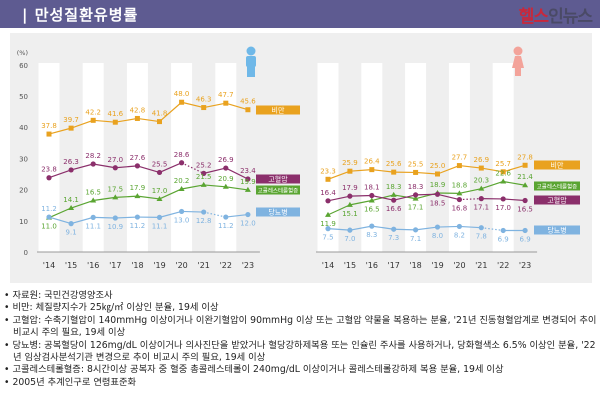 The width and height of the screenshot is (600, 402). Describe the element at coordinates (23, 191) in the screenshot. I see `y-tick-label: 20` at that location.